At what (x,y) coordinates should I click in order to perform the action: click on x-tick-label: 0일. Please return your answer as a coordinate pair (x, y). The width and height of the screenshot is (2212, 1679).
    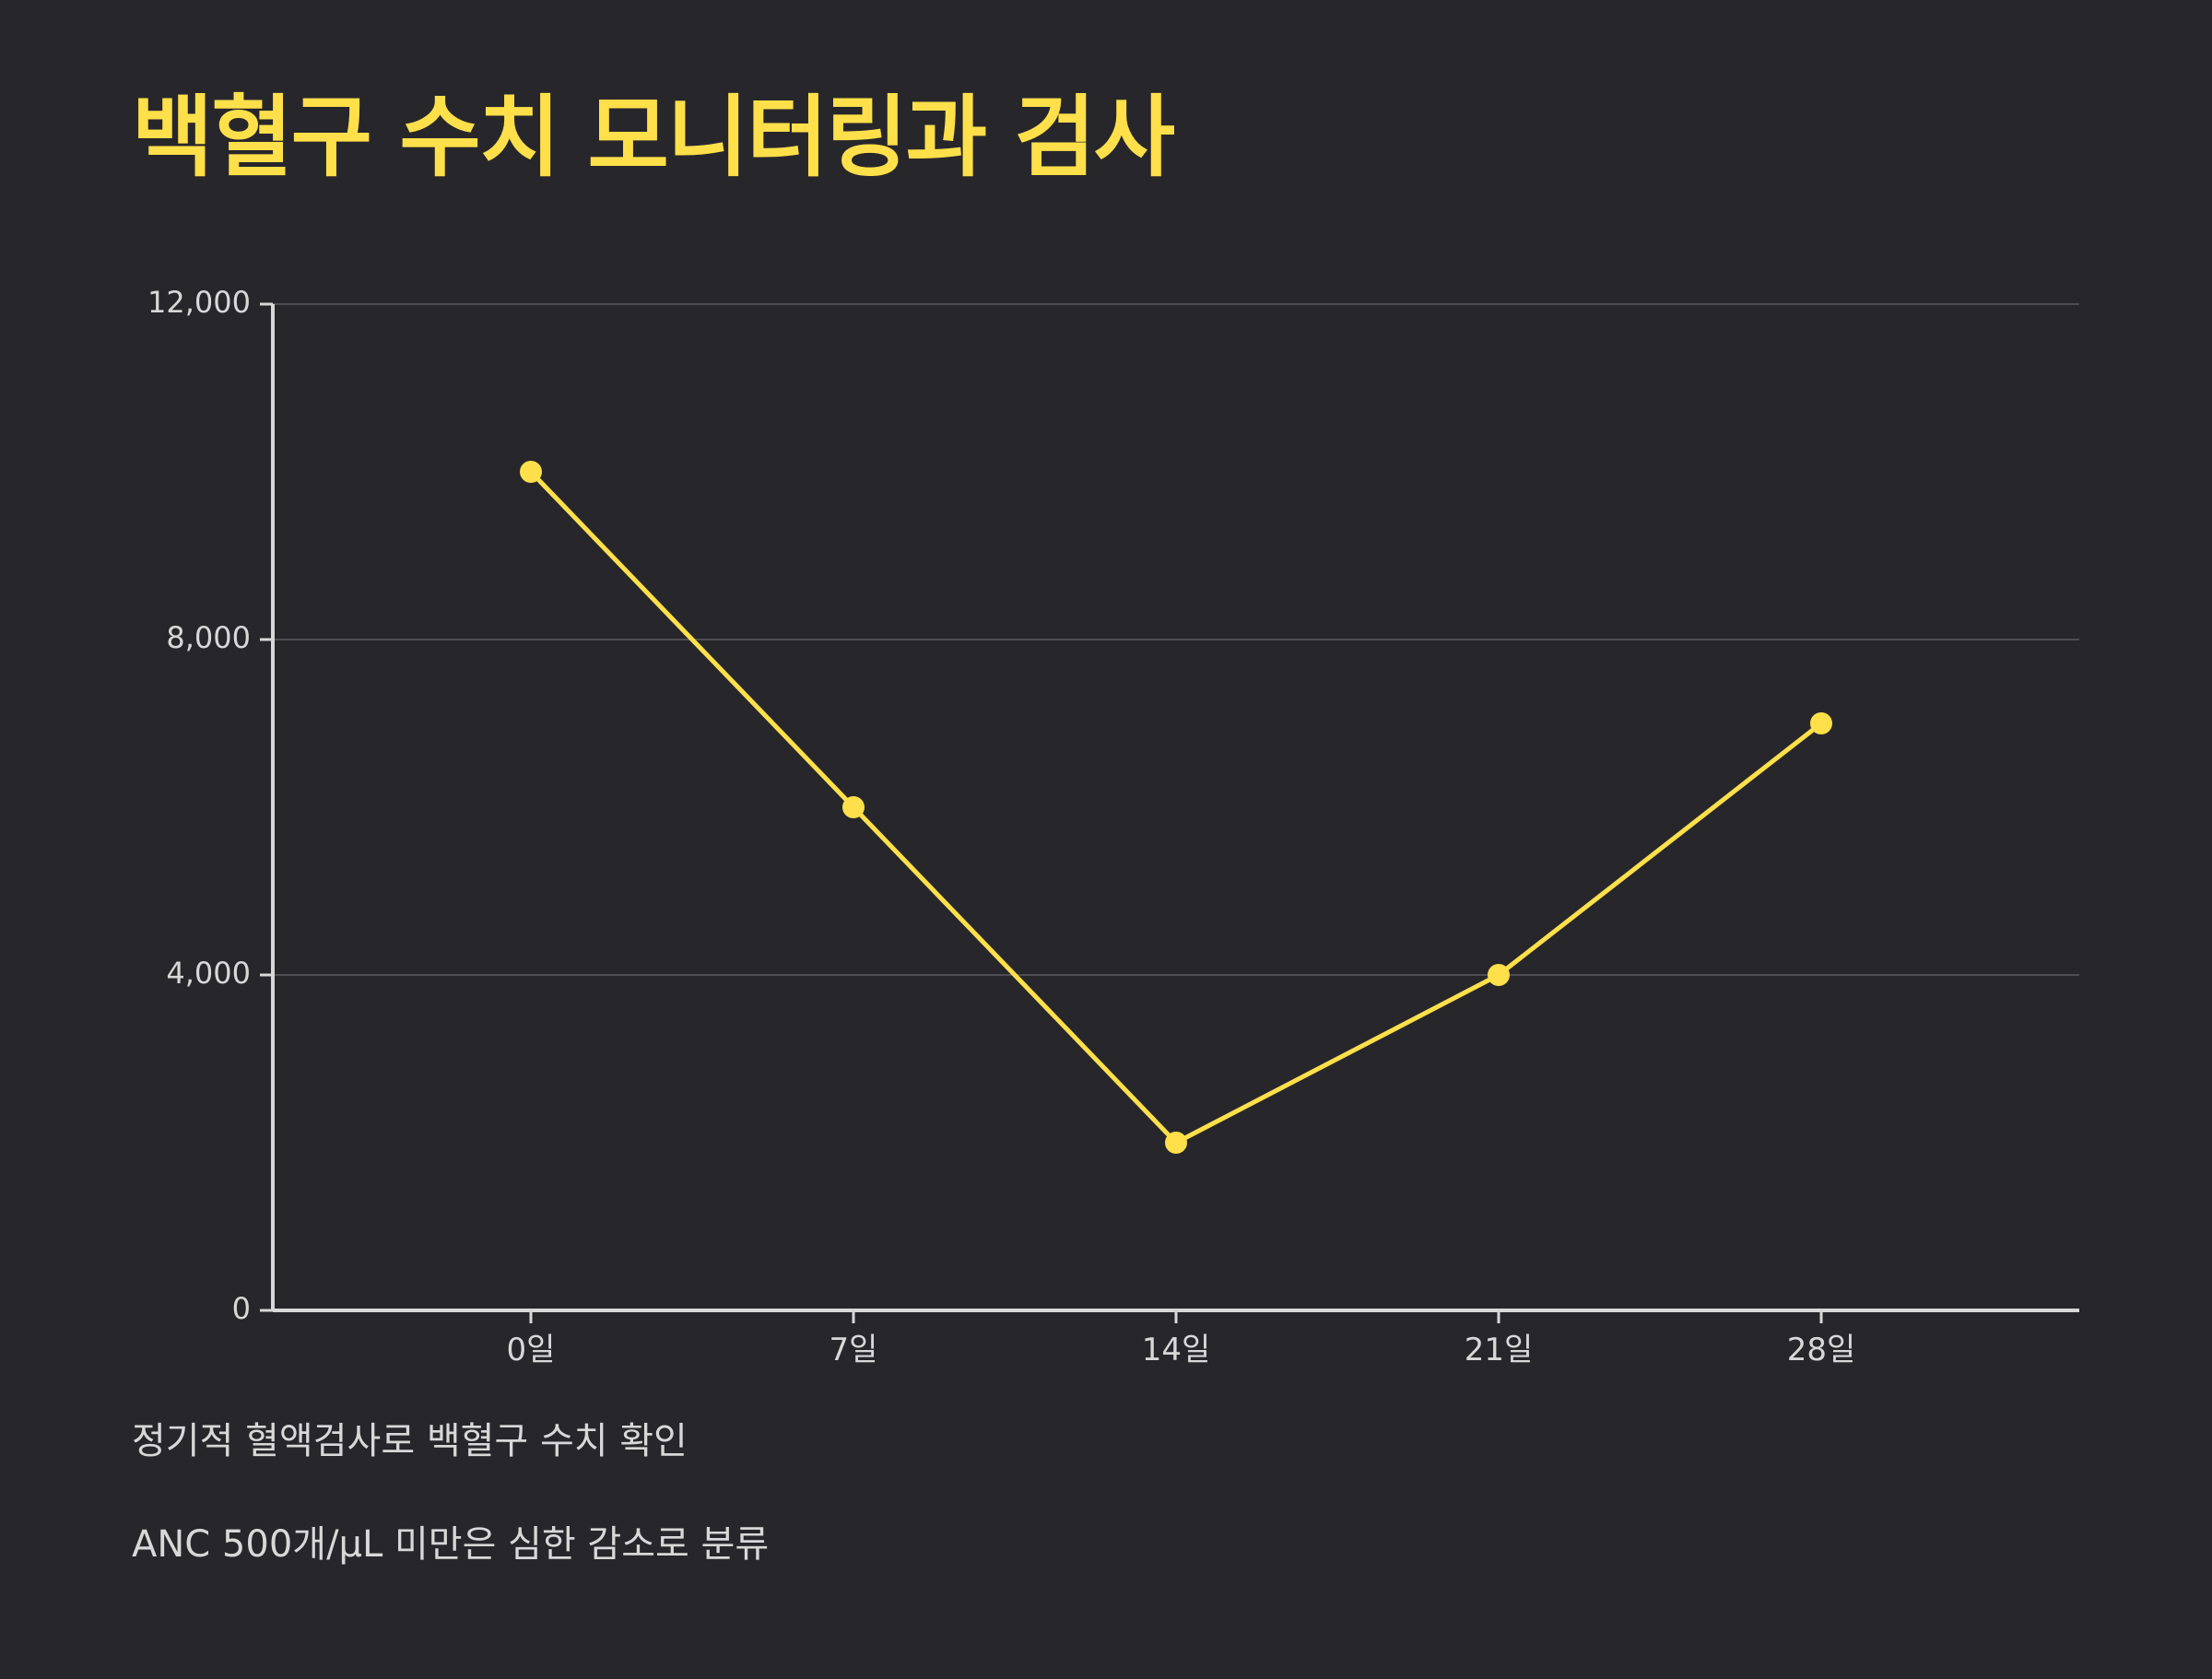
    Looking at the image, I should click on (531, 1350).